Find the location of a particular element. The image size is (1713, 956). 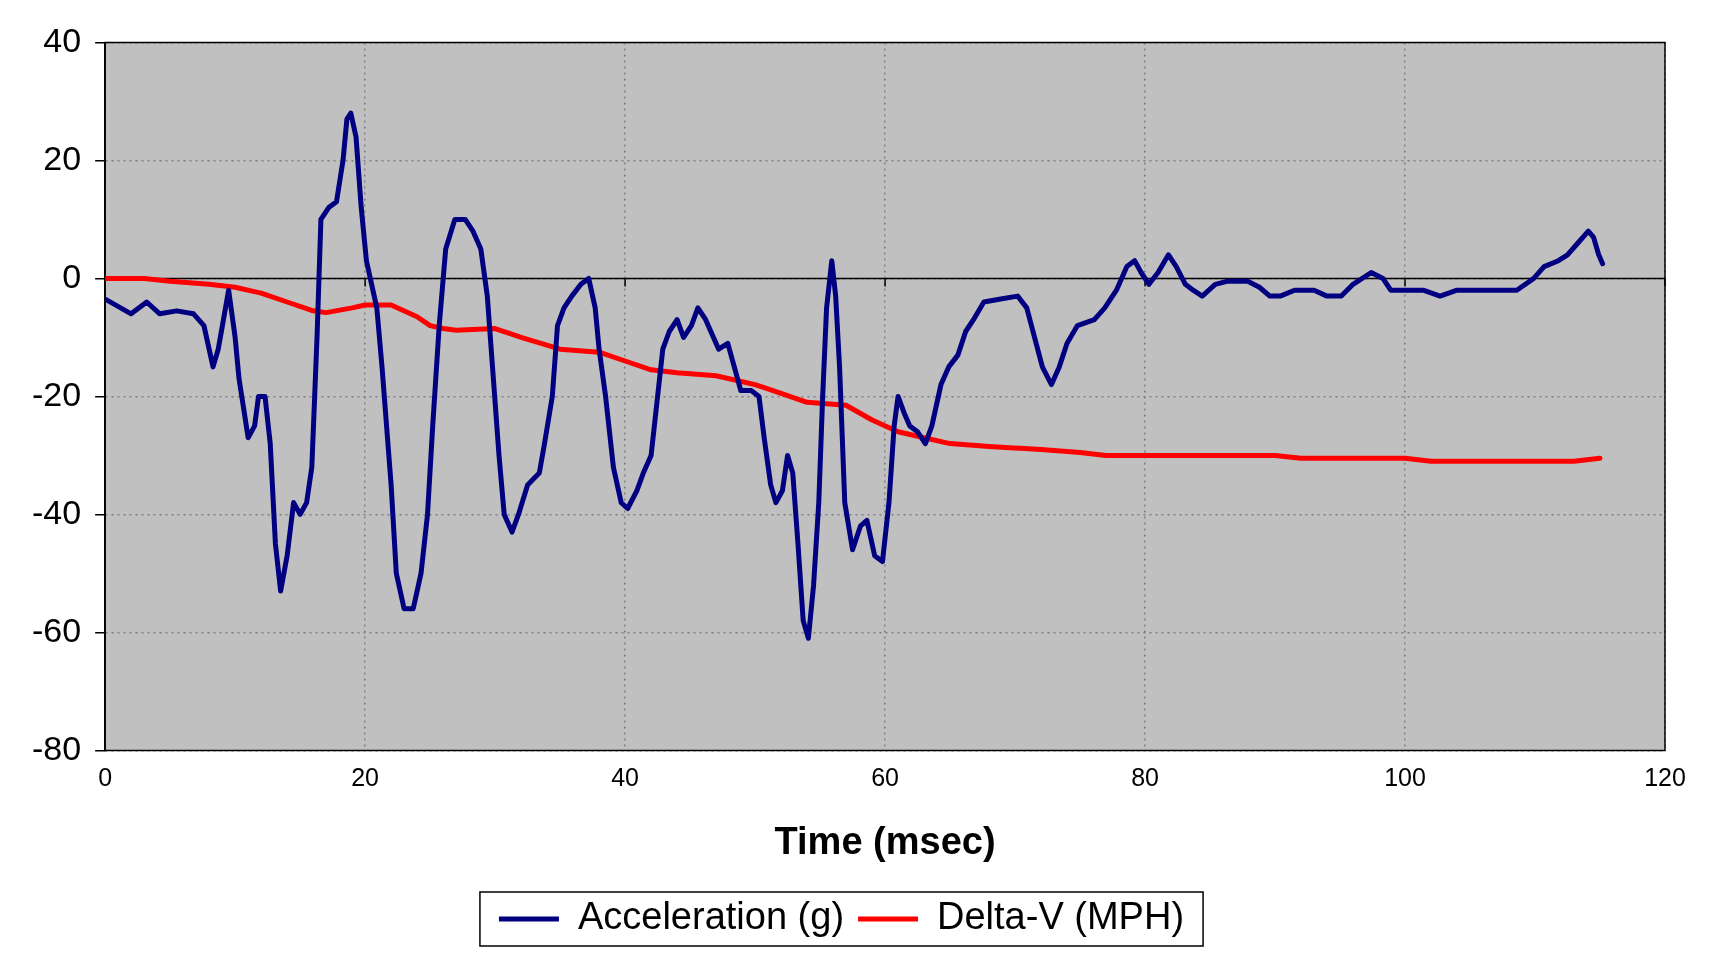

x-tick-label: 20 is located at coordinates (365, 777).